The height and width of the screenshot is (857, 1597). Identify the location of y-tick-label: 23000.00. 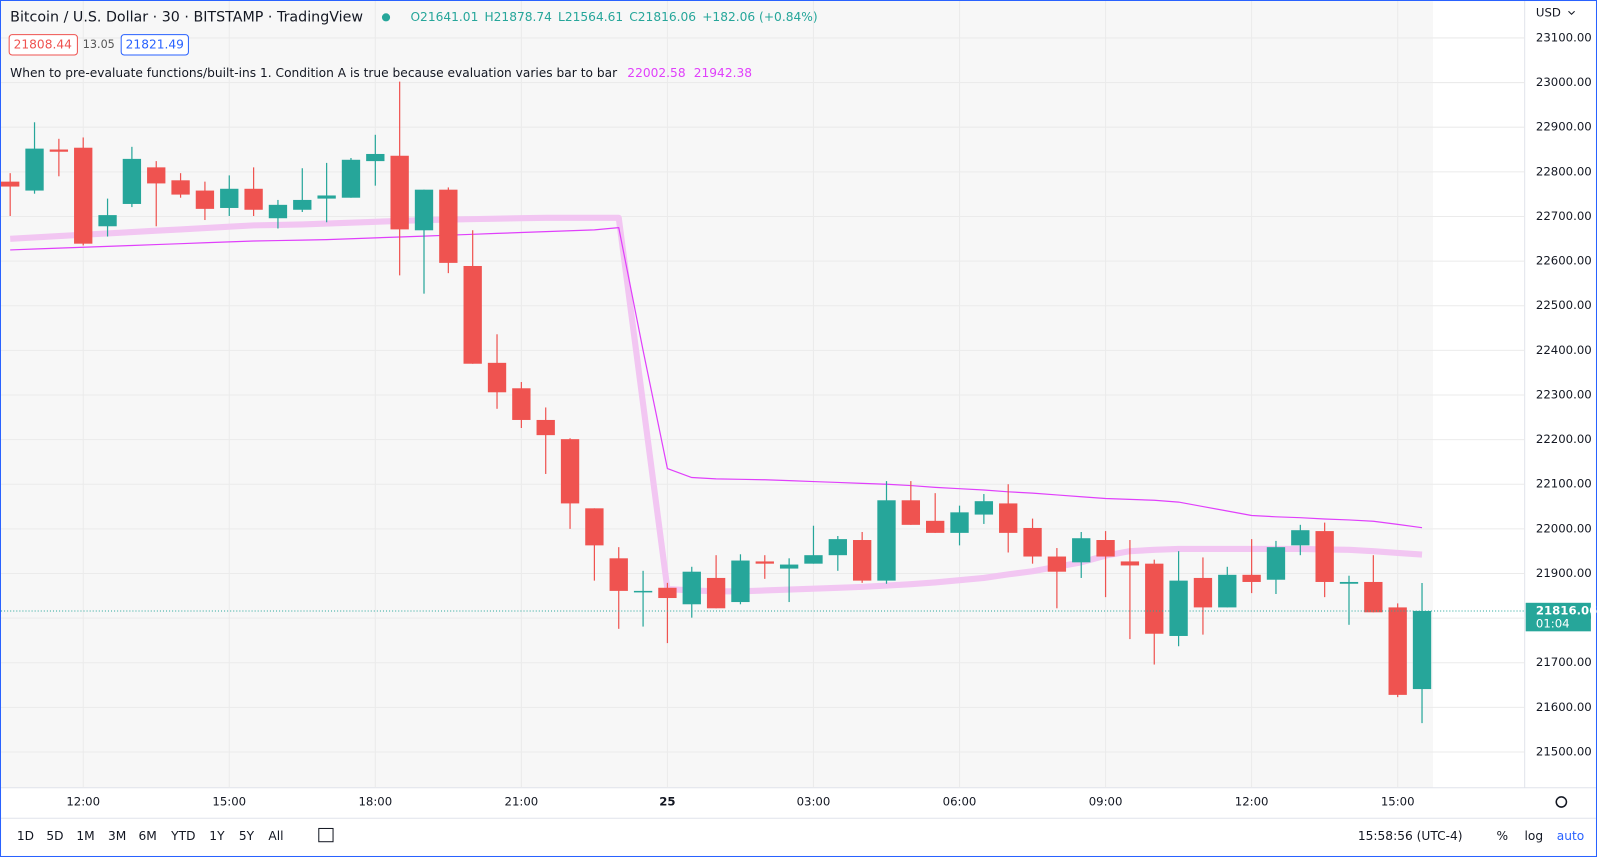
(1564, 82).